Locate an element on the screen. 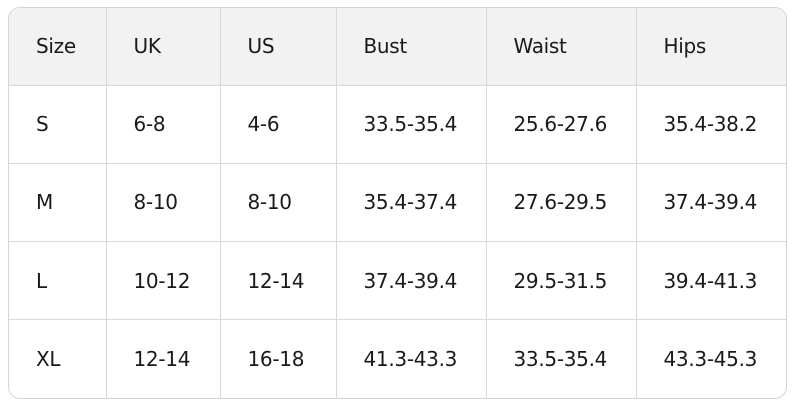 This screenshot has width=800, height=408. cell-uk: 12-14 is located at coordinates (163, 358).